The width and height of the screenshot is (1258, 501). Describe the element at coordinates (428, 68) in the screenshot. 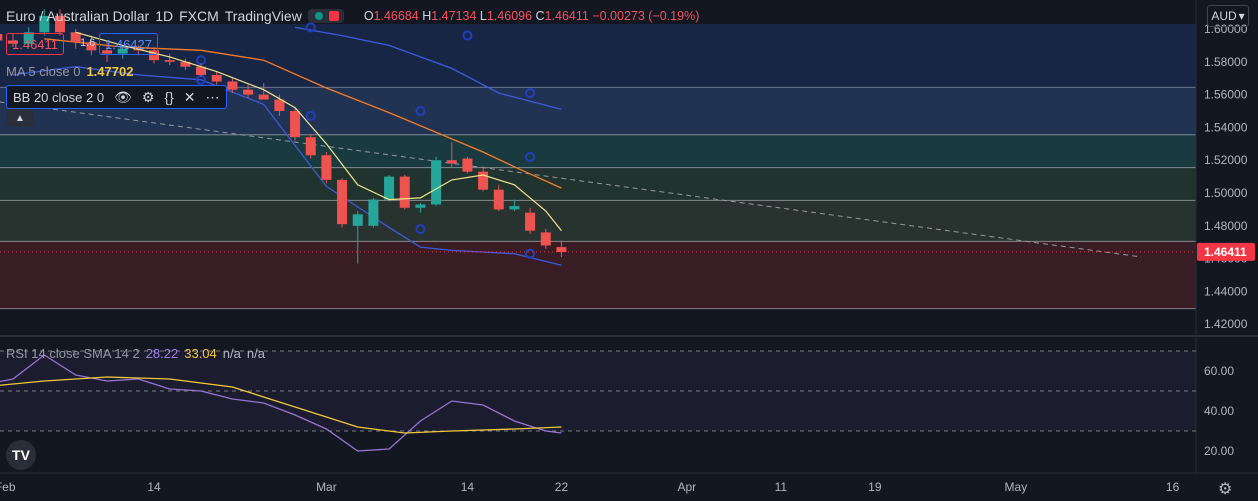

I see `bb-upper-band` at that location.